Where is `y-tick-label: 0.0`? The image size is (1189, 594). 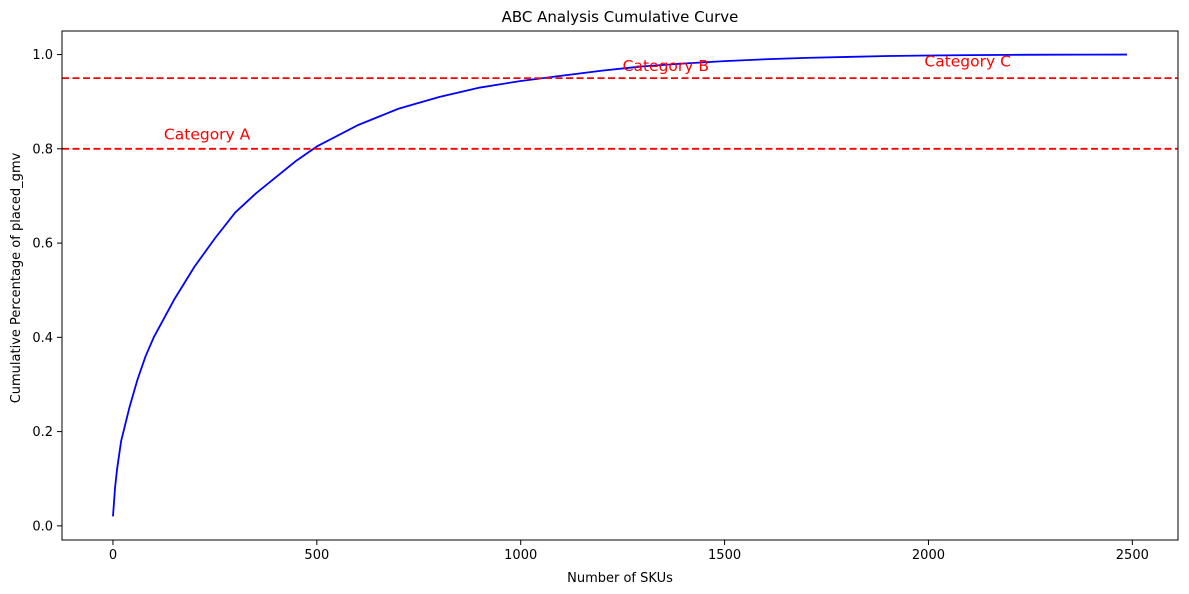
y-tick-label: 0.0 is located at coordinates (42, 526).